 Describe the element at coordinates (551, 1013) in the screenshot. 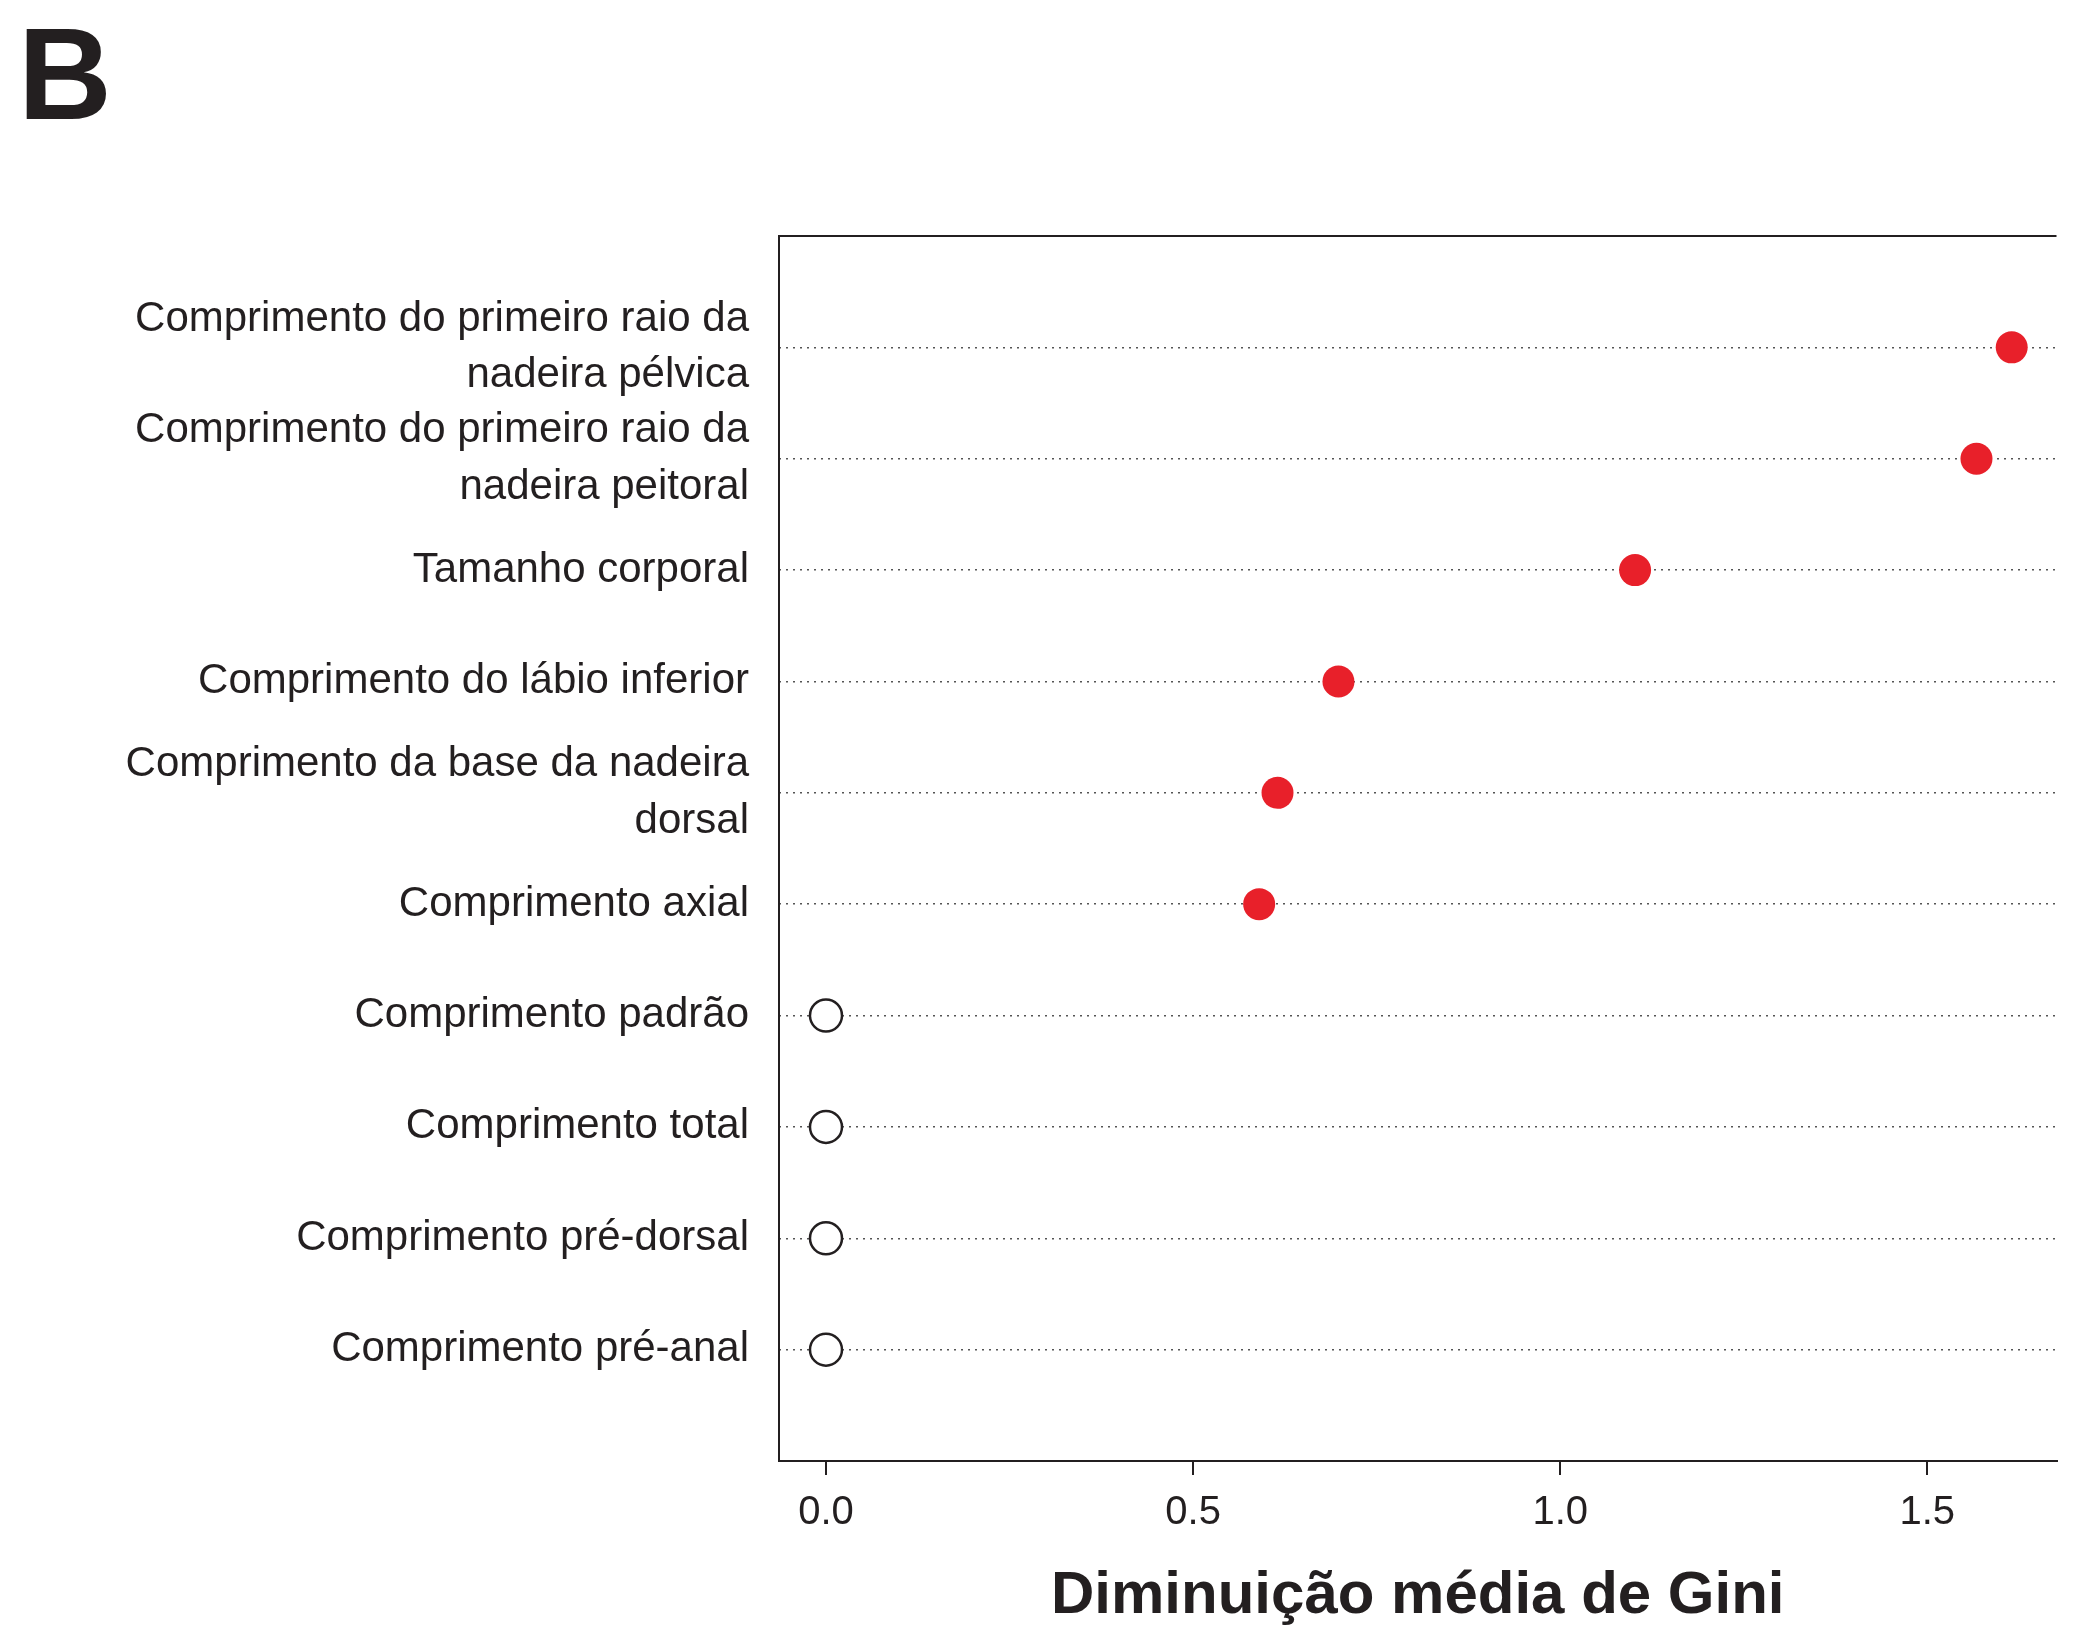

I see `y-tick-label: Comprimento padrão` at that location.